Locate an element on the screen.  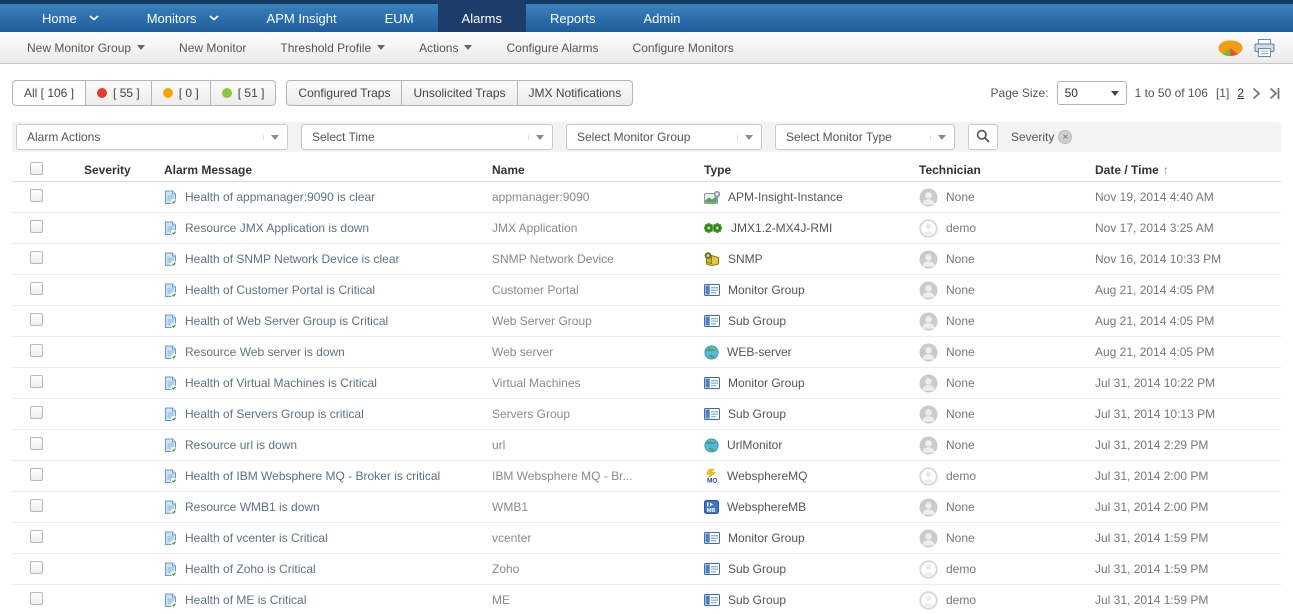
col-date-time: Date / Time ↑ is located at coordinates (1132, 169).